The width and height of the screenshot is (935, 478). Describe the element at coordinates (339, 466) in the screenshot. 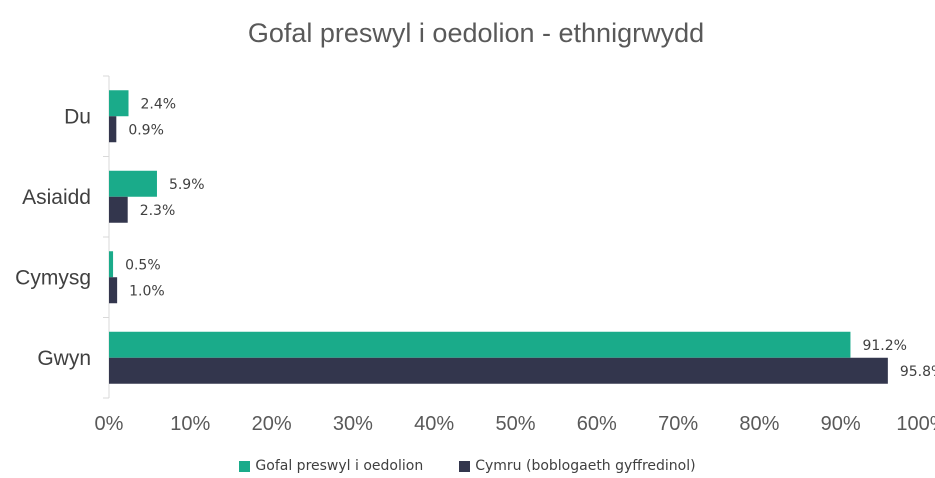

I see `legend-label-series-1: Gofal preswyl i oedolion` at that location.